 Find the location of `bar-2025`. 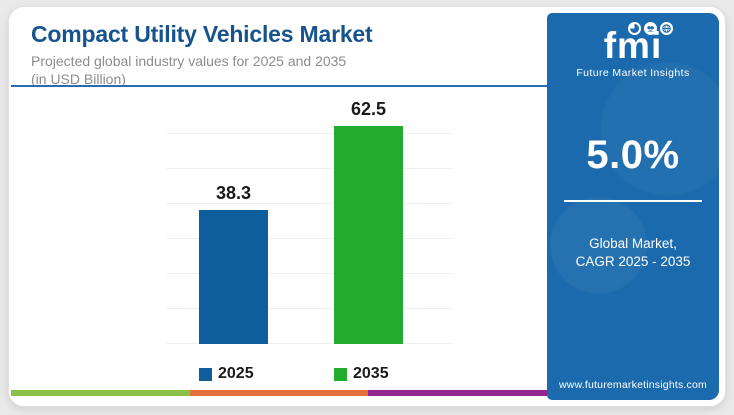

bar-2025 is located at coordinates (233, 276).